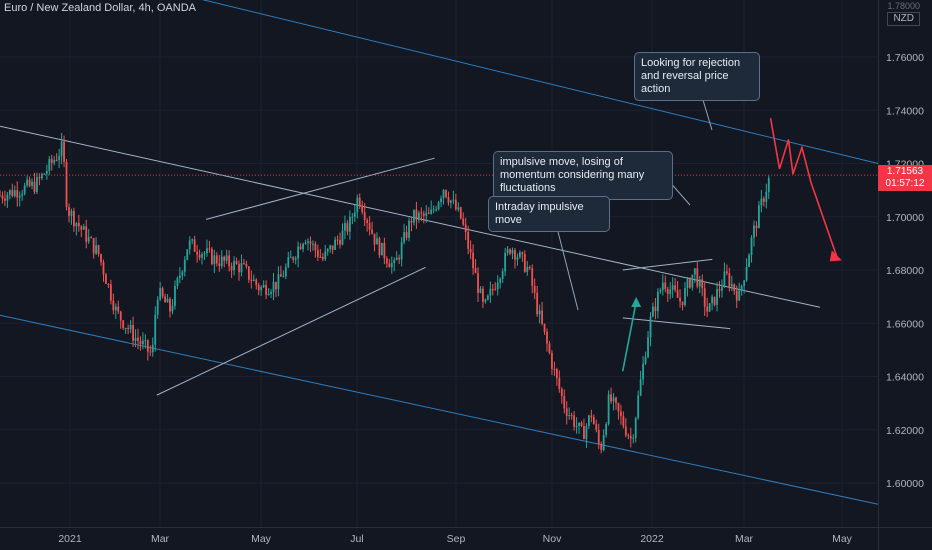 The image size is (932, 550). I want to click on x-tick-label: 2021, so click(70, 539).